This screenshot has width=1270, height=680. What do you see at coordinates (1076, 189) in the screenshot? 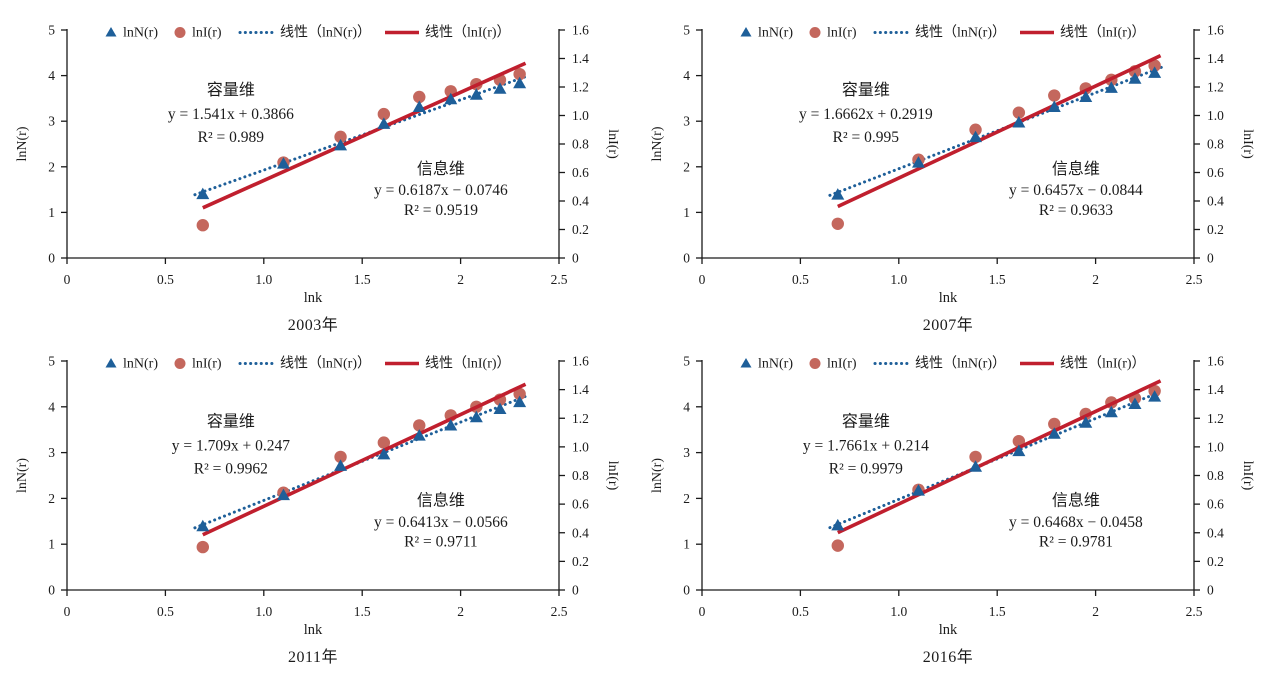
I see `annotation-information-dimension: 信息维 y = 0.6457x − 0.0844 R² = 0.9633` at bounding box center [1076, 189].